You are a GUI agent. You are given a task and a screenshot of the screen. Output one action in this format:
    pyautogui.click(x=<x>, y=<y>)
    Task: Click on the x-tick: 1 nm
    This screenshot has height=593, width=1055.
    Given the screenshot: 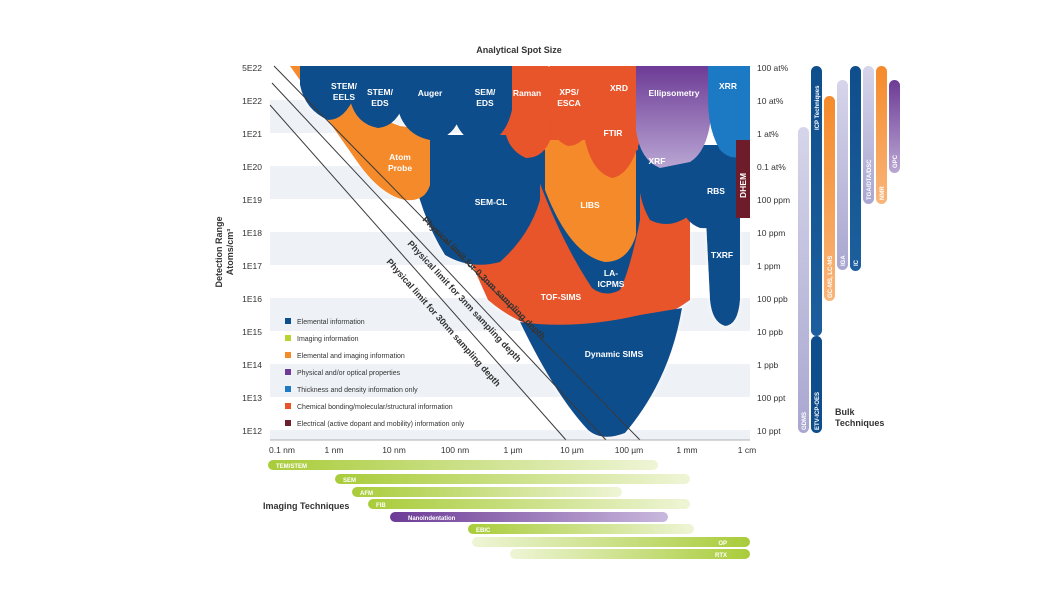 What is the action you would take?
    pyautogui.click(x=334, y=450)
    